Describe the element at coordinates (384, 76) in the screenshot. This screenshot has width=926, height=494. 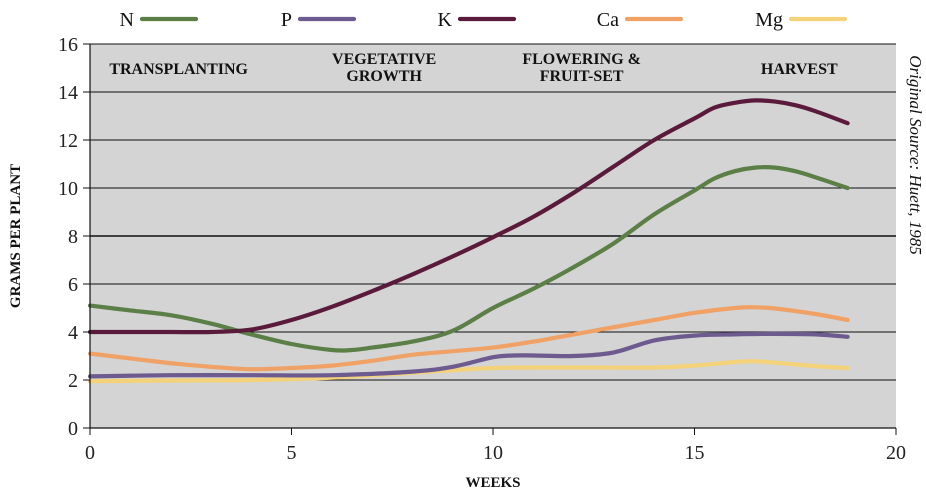
I see `stage-label-line: GROWTH` at that location.